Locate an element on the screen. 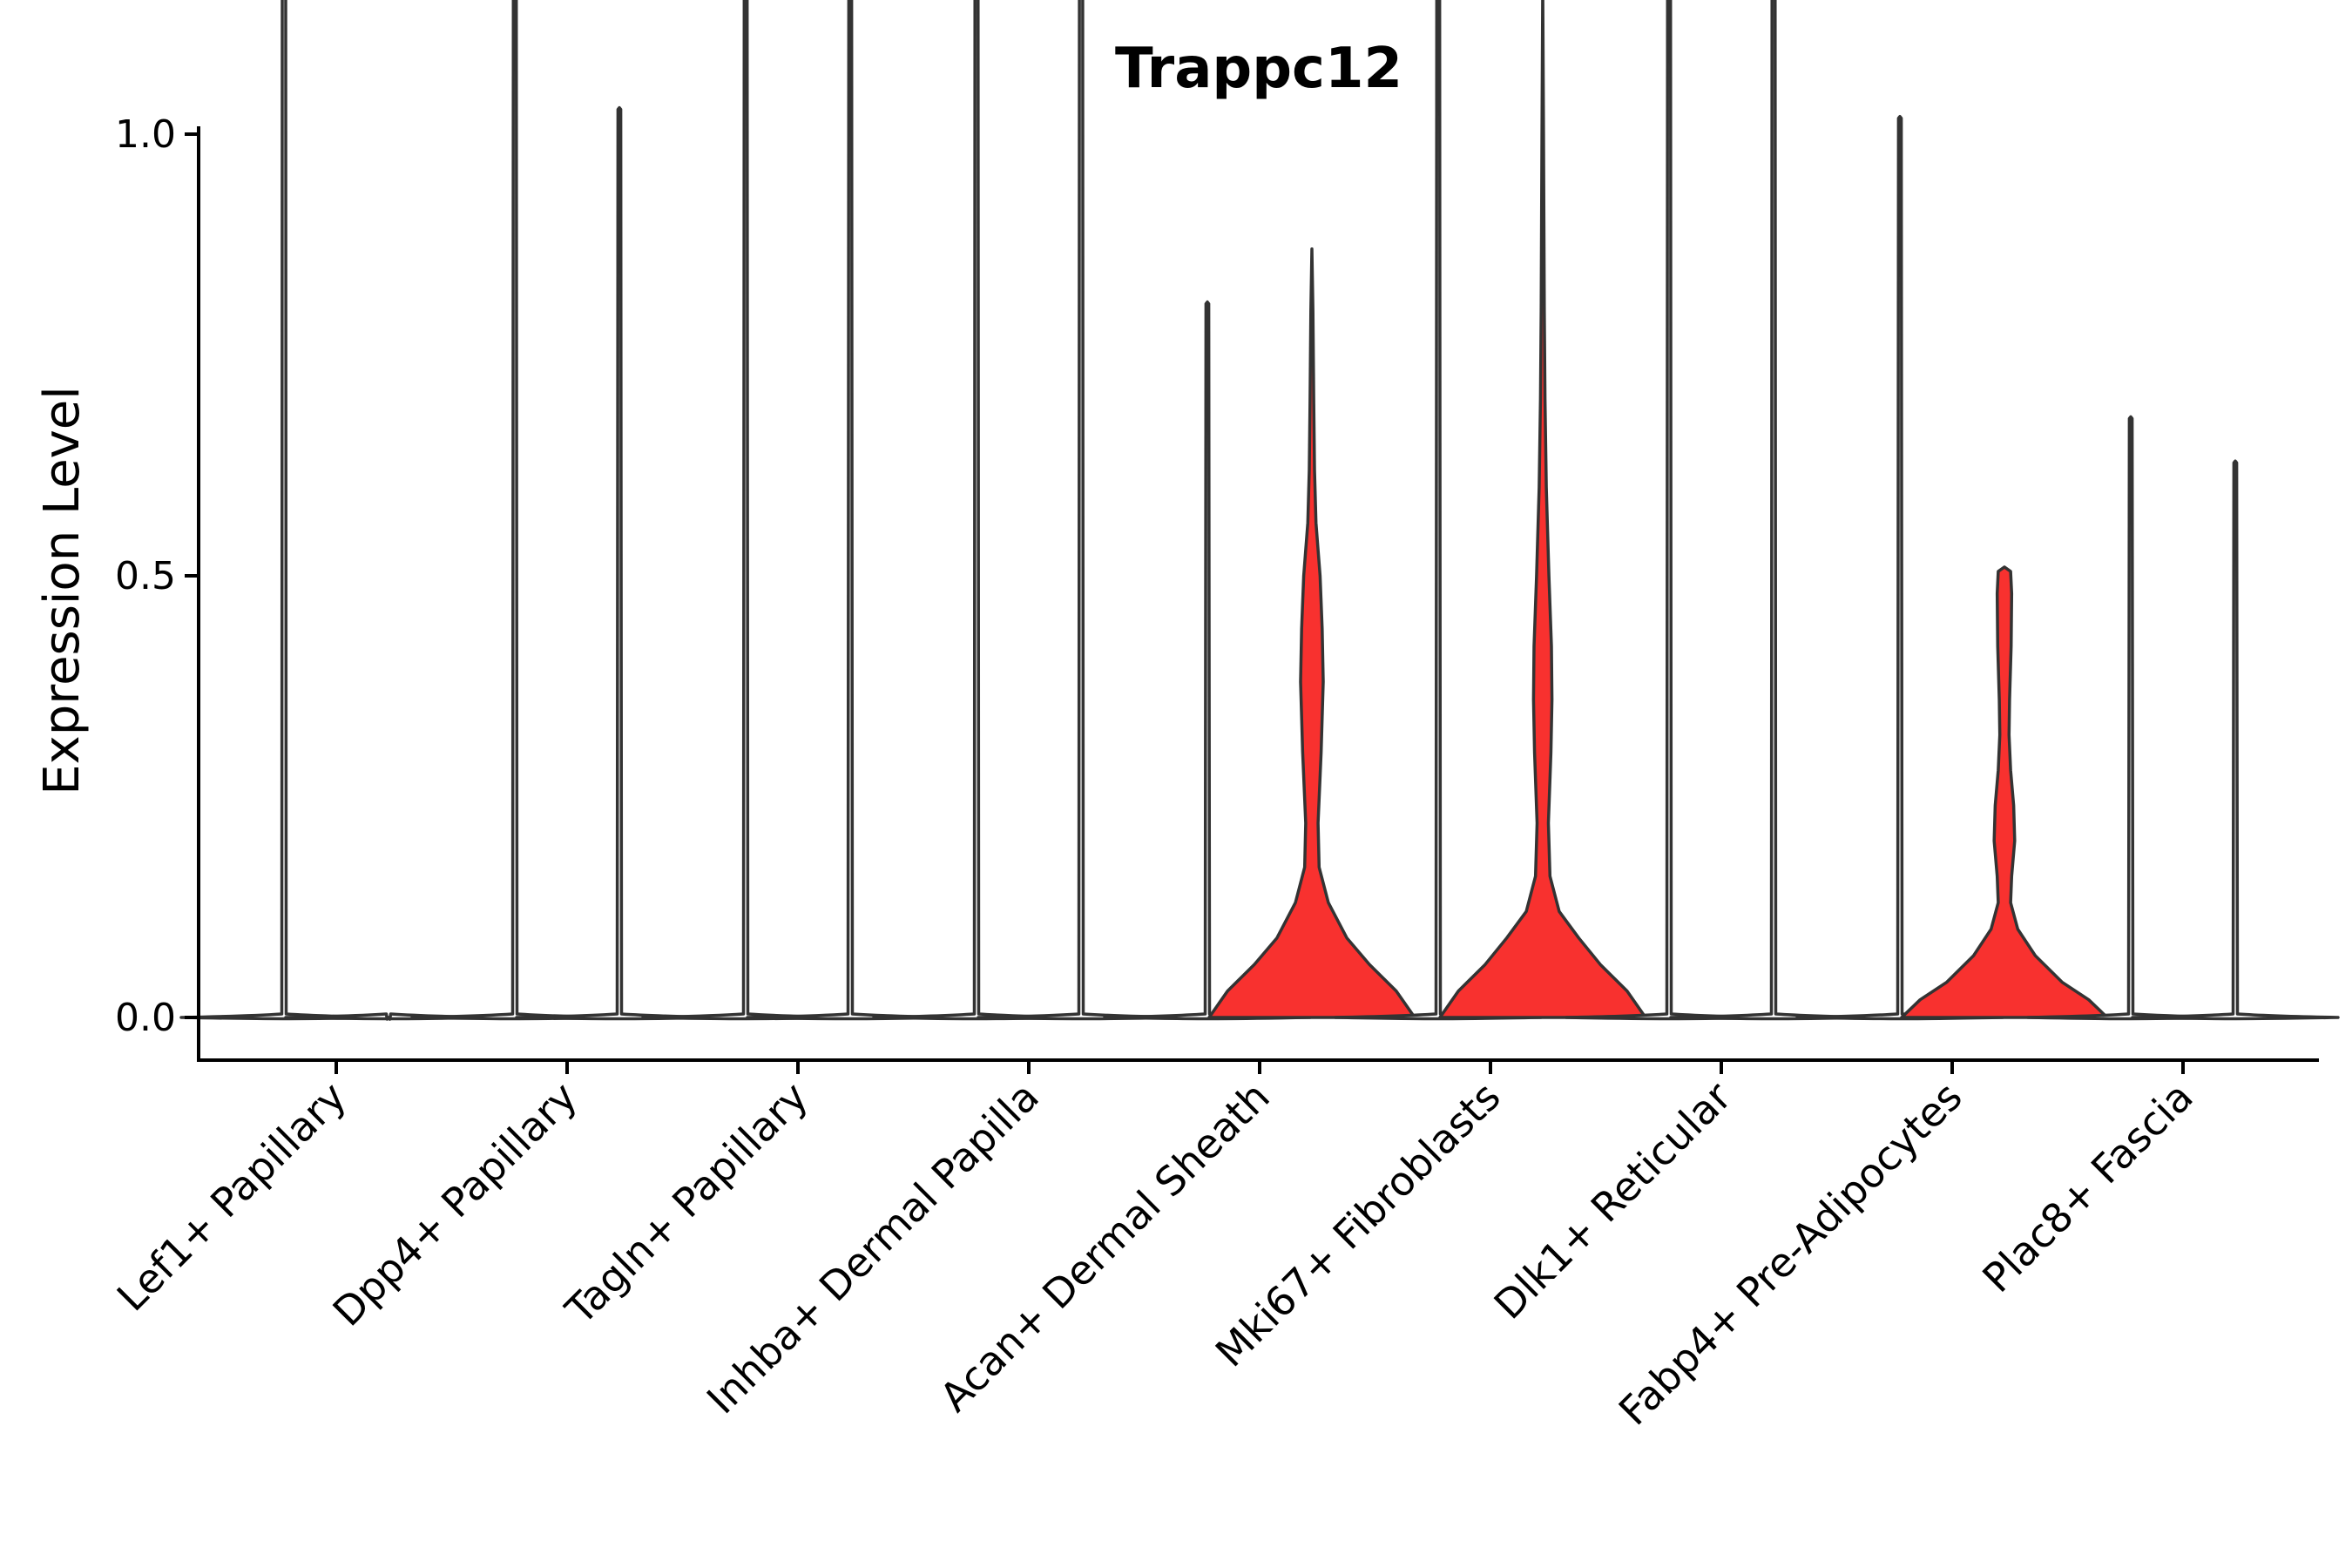  x-tick-label: Dpp4+ Papillary is located at coordinates (455, 1204).